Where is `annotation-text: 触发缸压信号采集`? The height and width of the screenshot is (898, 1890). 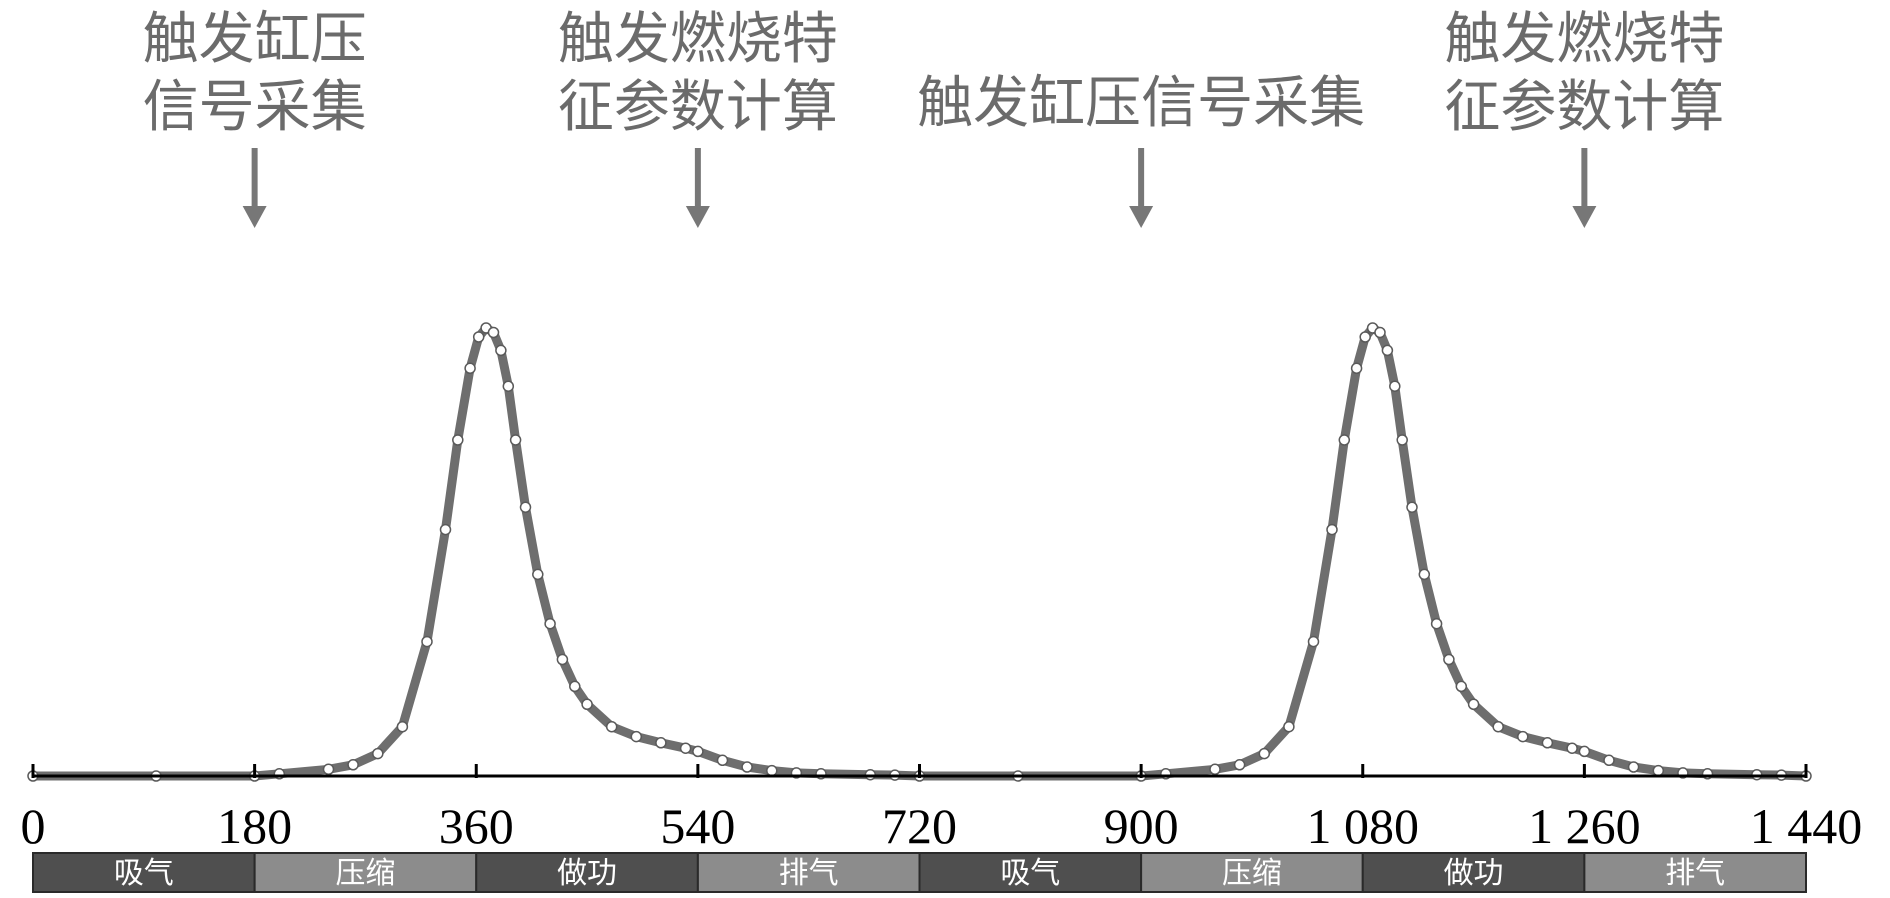 annotation-text: 触发缸压信号采集 is located at coordinates (1141, 103).